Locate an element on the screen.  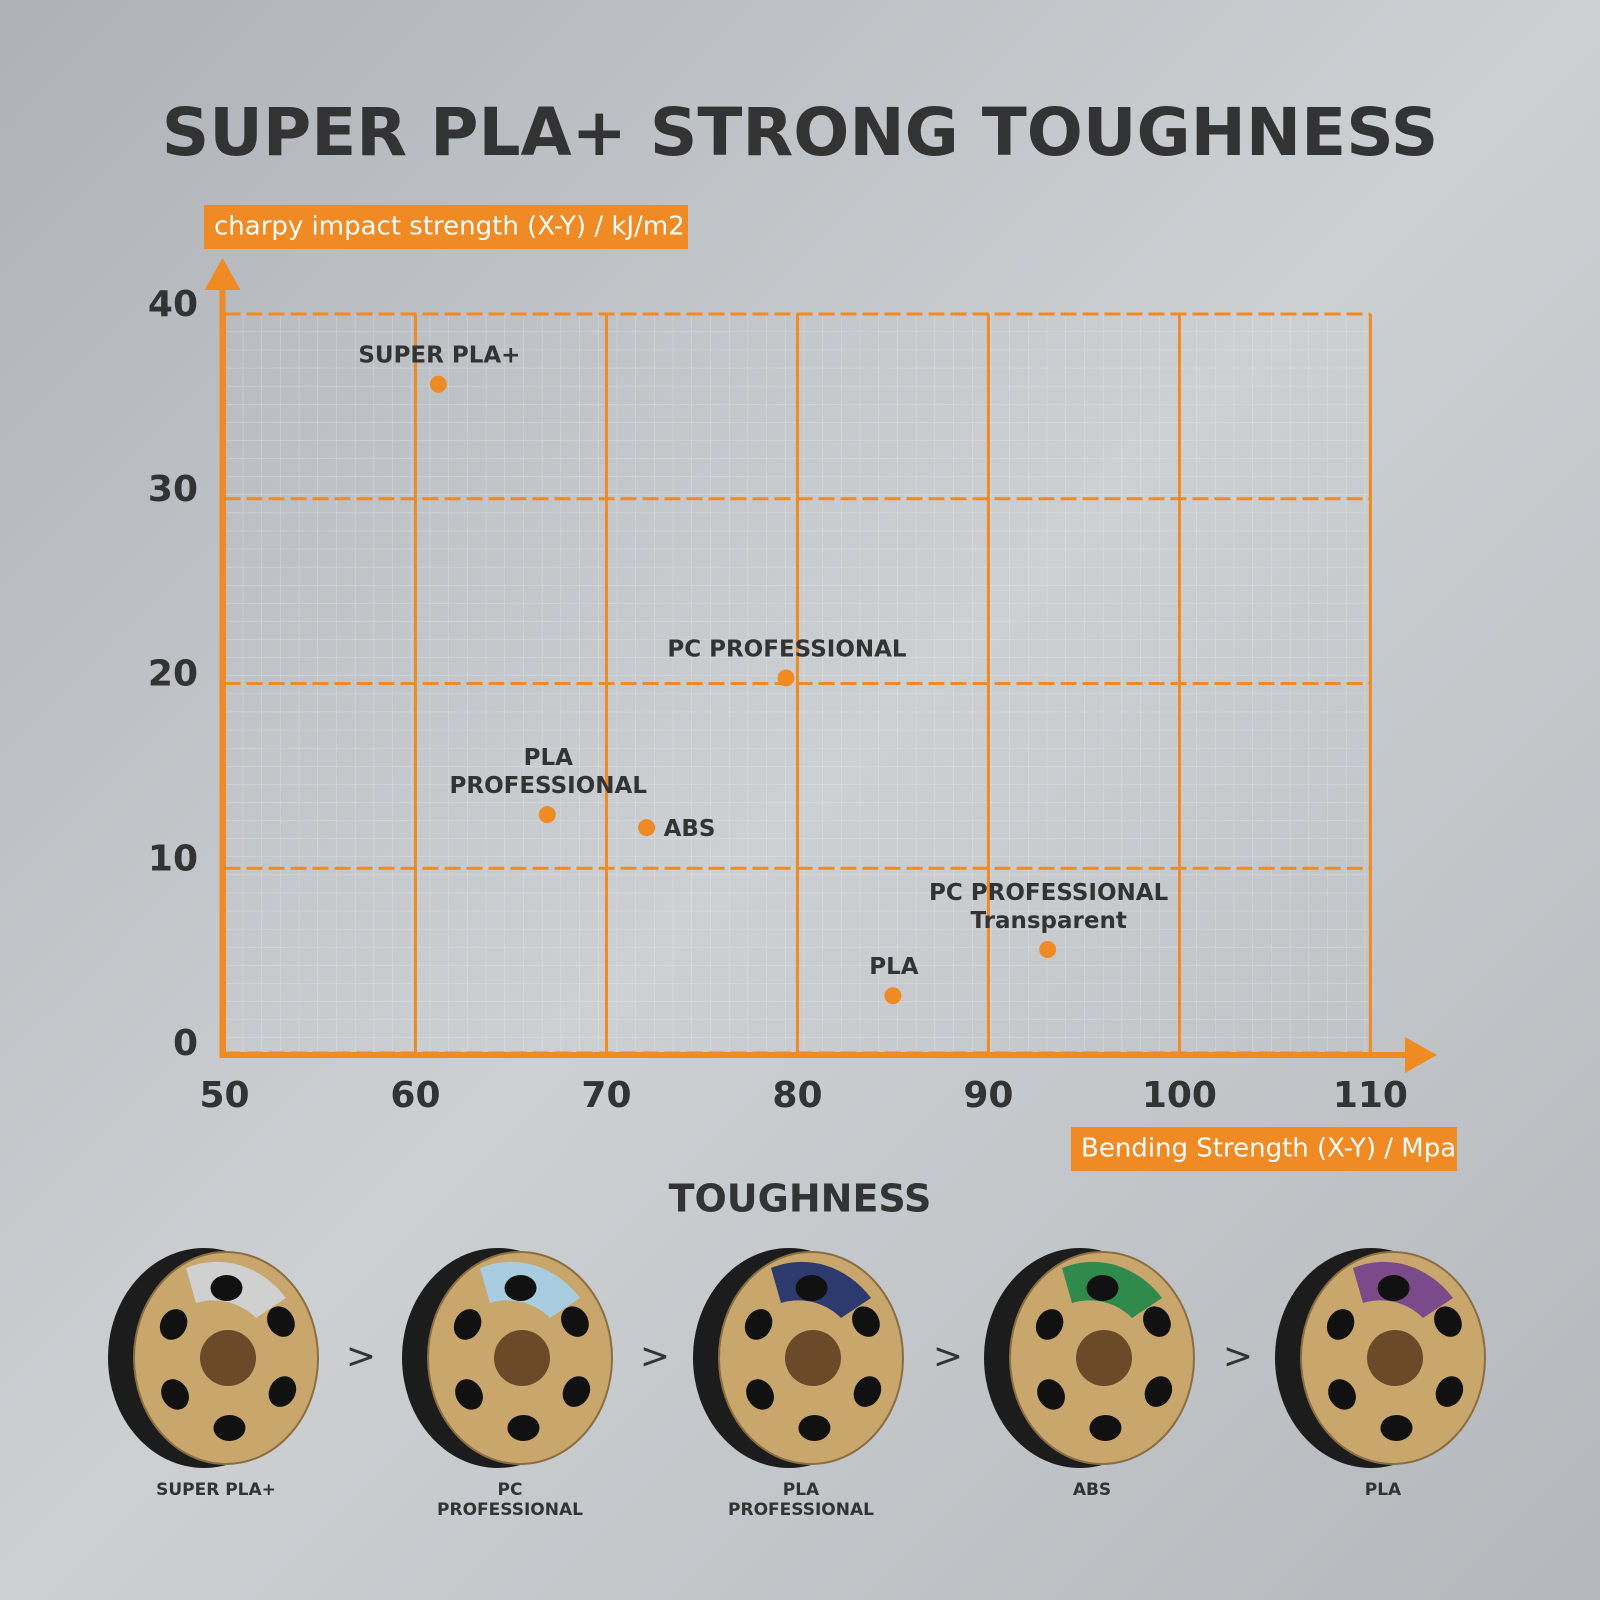
y-axis-label: charpy impact strength (X-Y) / kJ/m2 is located at coordinates (449, 227).